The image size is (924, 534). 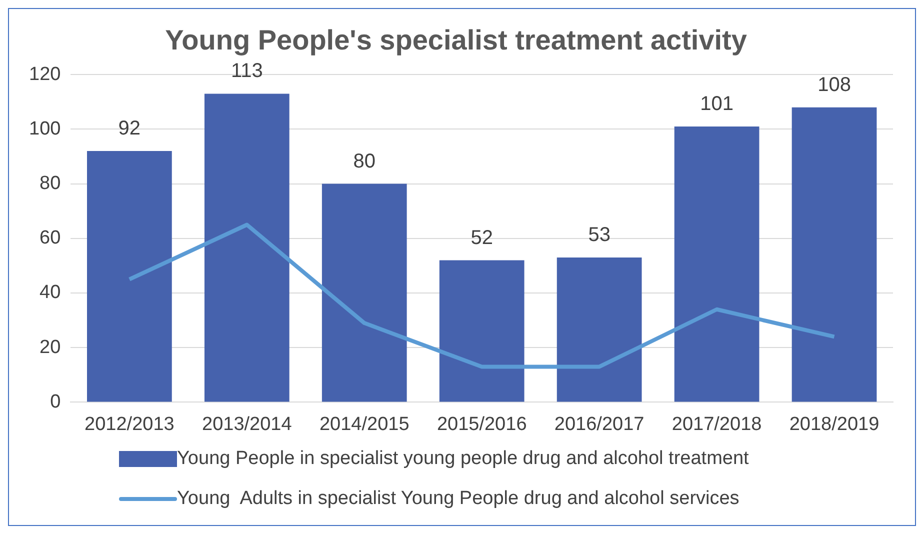 I want to click on chart-title: Young People's specialist treatment activity, so click(x=456, y=40).